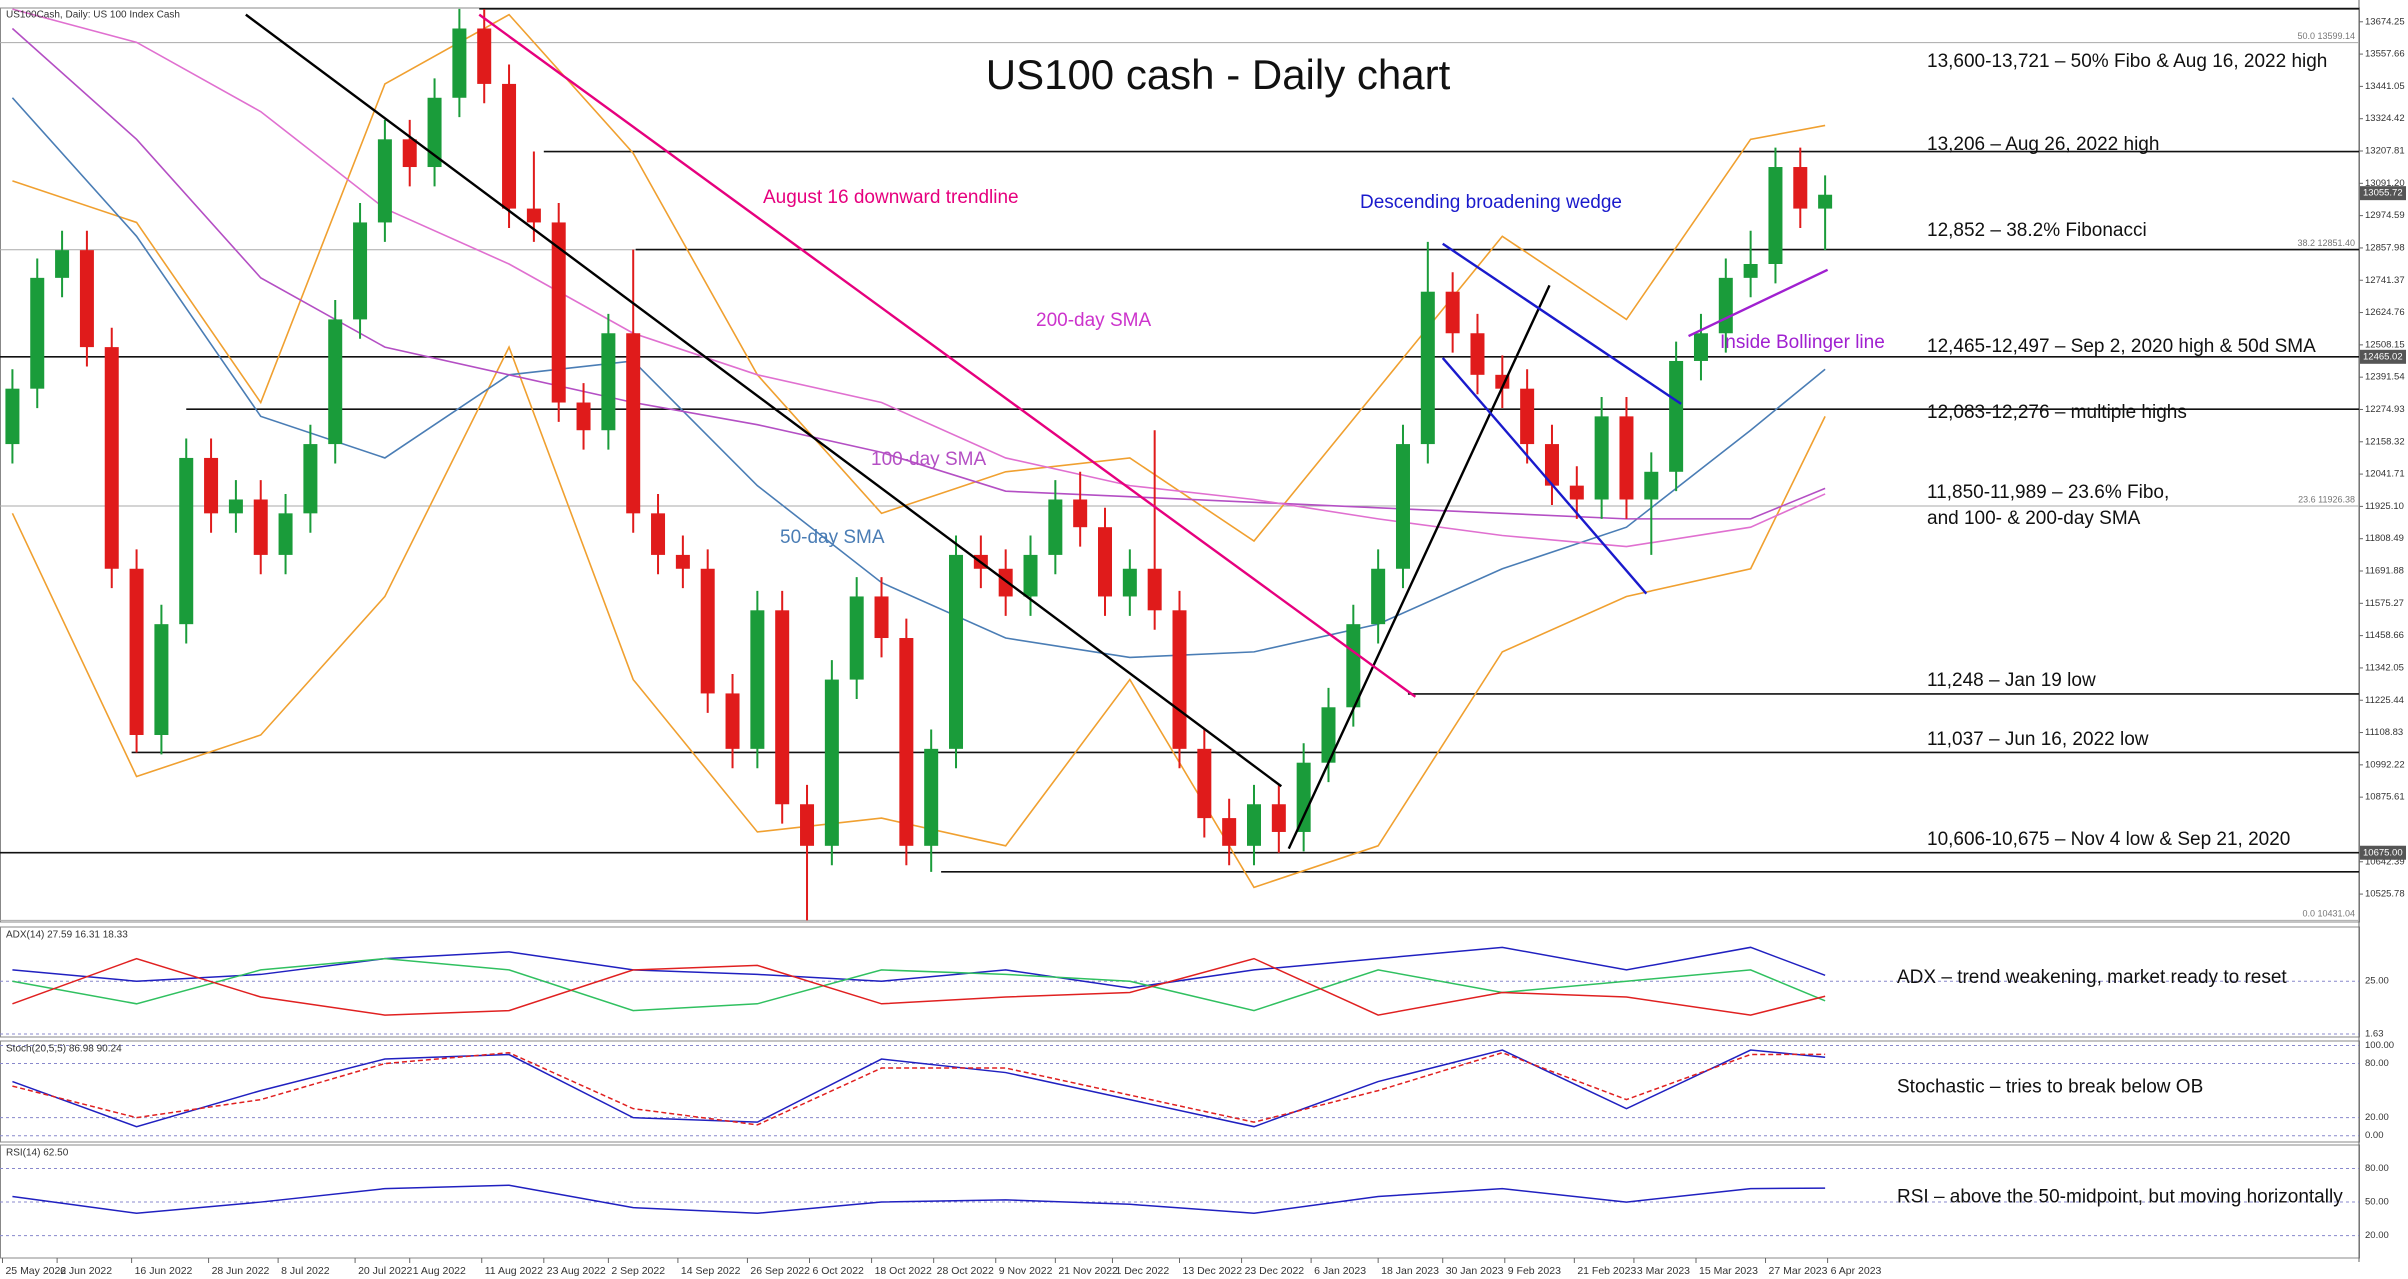  What do you see at coordinates (439, 1271) in the screenshot?
I see `x-tick-label: 1 Aug 2022` at bounding box center [439, 1271].